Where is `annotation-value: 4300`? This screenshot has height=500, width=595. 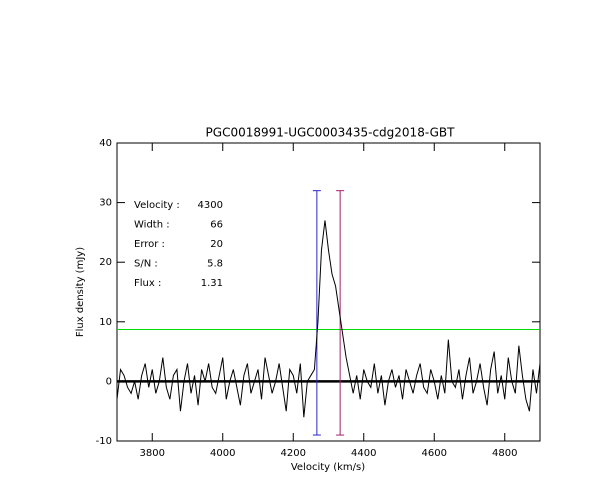
annotation-value: 4300 is located at coordinates (210, 205).